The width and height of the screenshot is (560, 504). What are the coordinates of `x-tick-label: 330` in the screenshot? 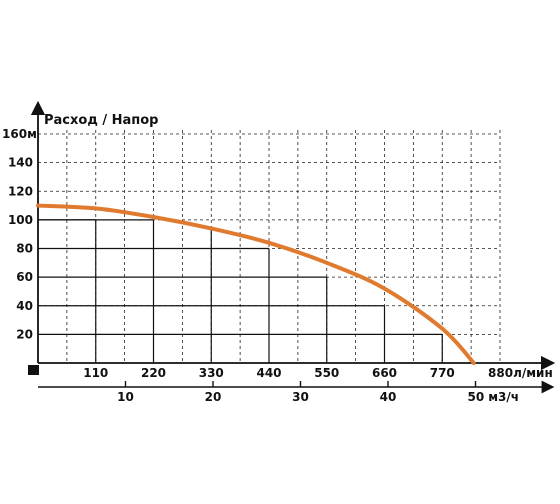 It's located at (211, 373).